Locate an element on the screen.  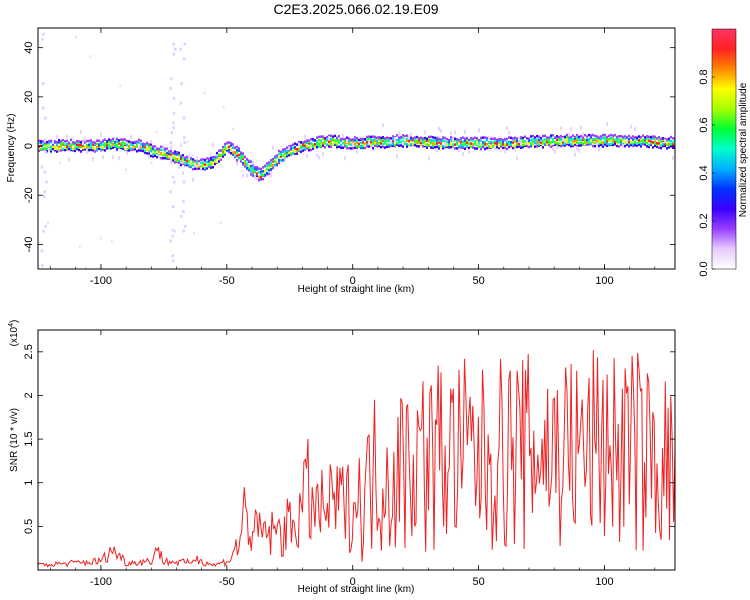
x-tick-label: 50 is located at coordinates (478, 582).